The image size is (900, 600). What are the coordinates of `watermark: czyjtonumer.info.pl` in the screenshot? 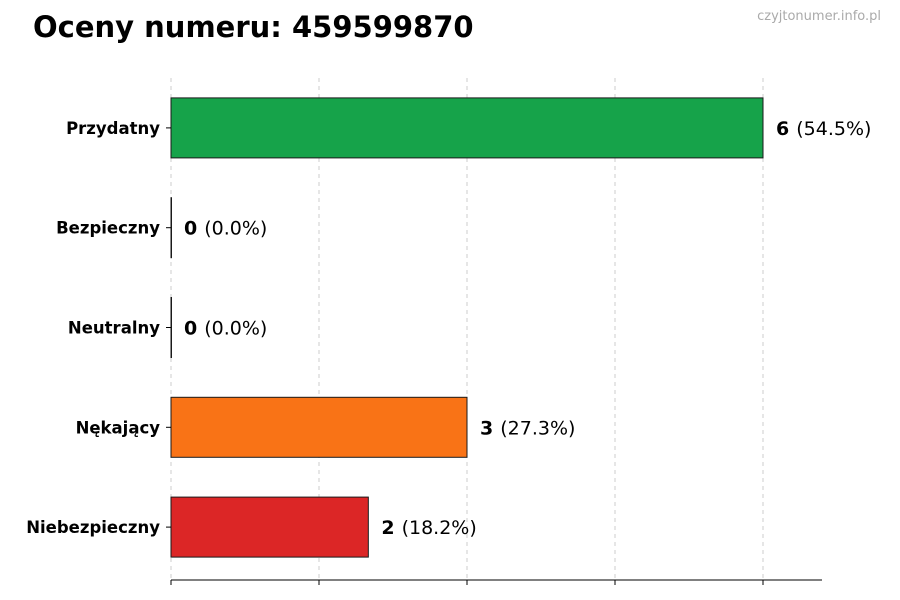 It's located at (819, 16).